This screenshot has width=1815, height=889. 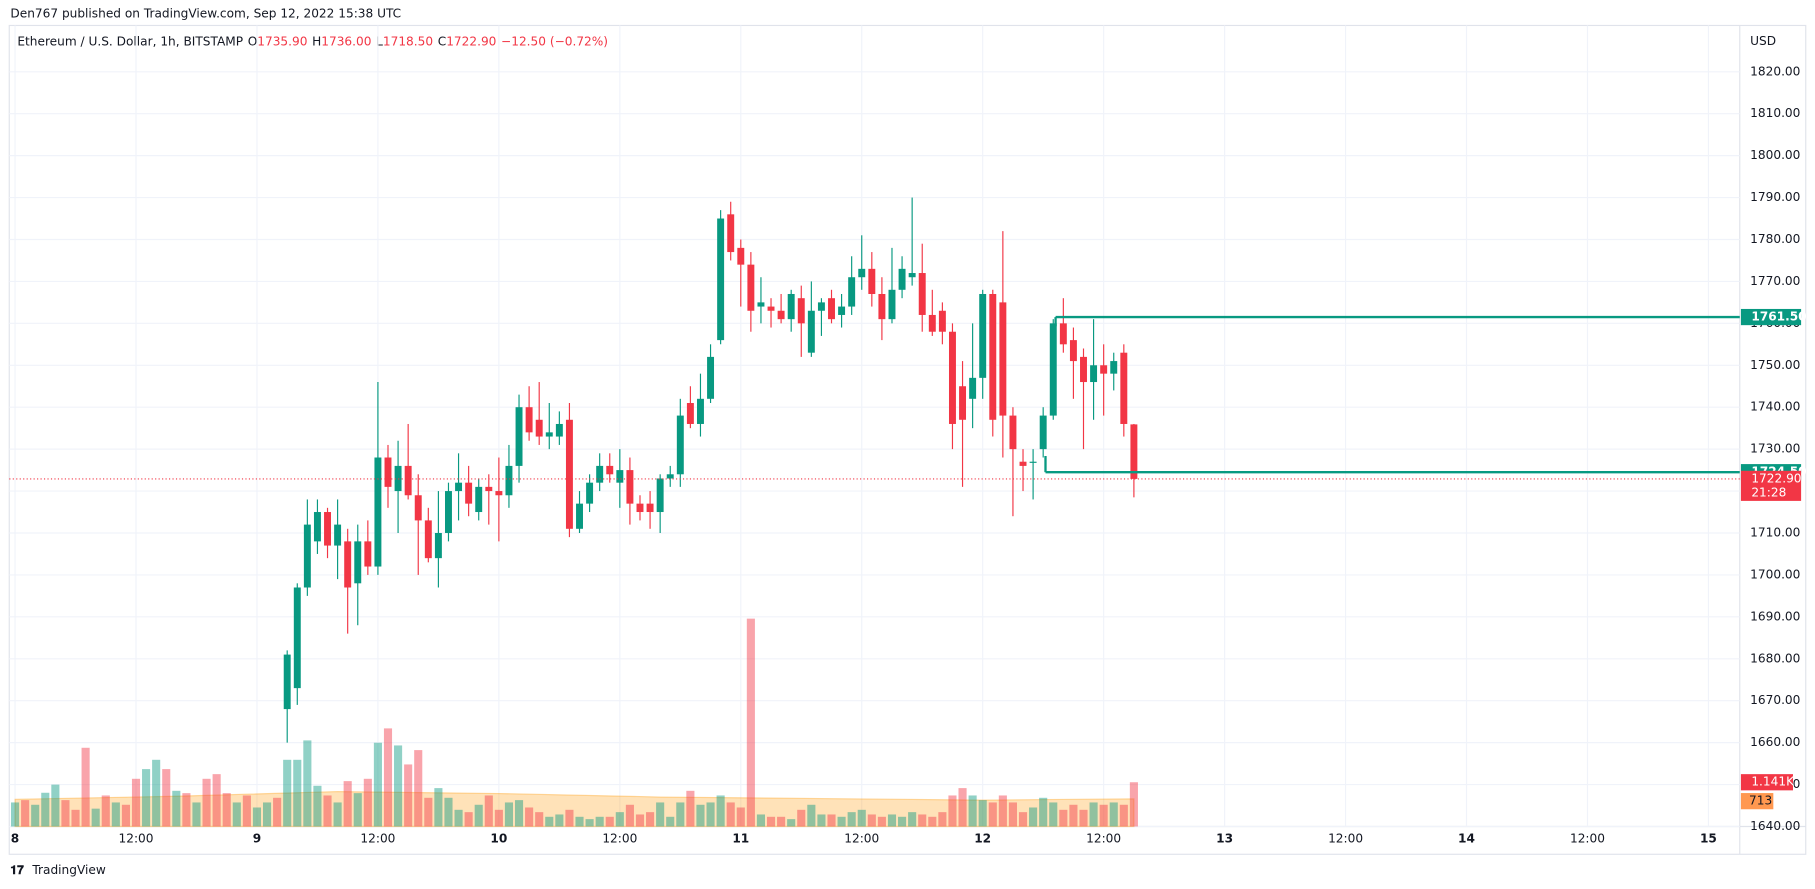 What do you see at coordinates (1775, 574) in the screenshot?
I see `y-tick-label: 1700.00` at bounding box center [1775, 574].